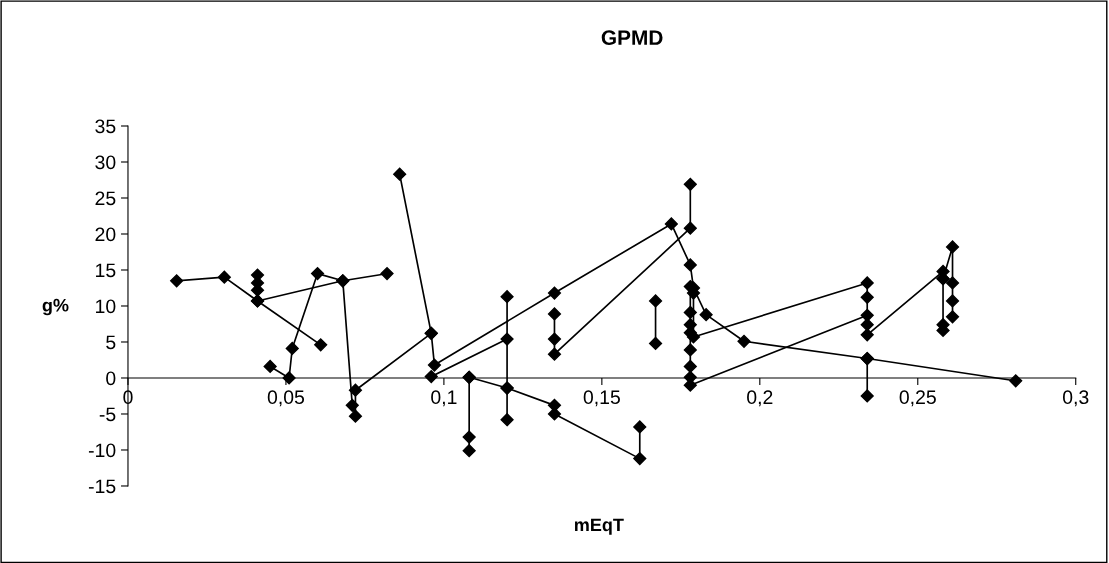  What do you see at coordinates (286, 398) in the screenshot?
I see `x-tick-label: 0,05` at bounding box center [286, 398].